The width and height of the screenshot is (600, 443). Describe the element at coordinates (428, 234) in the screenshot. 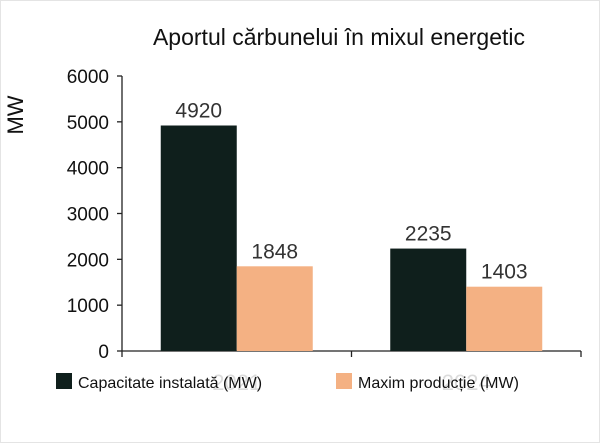

I see `bar-value-label: 2235` at that location.